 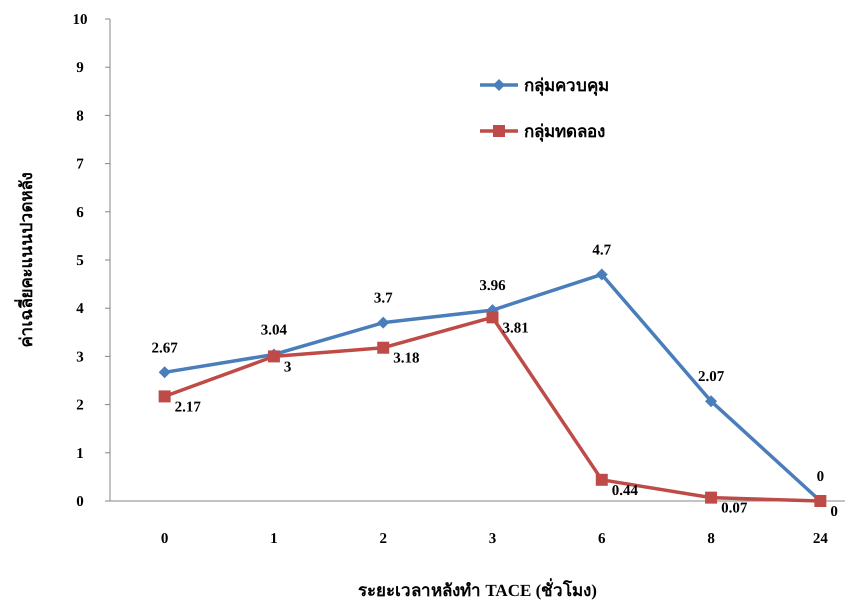 I want to click on x-tick-label: 3, so click(x=492, y=539).